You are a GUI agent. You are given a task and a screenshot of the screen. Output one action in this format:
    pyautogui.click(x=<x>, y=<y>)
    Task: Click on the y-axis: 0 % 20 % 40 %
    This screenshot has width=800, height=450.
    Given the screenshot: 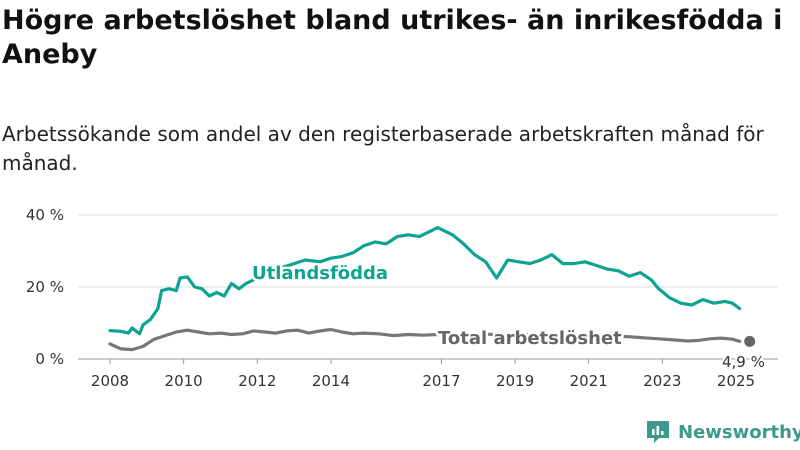 What is the action you would take?
    pyautogui.click(x=45, y=287)
    